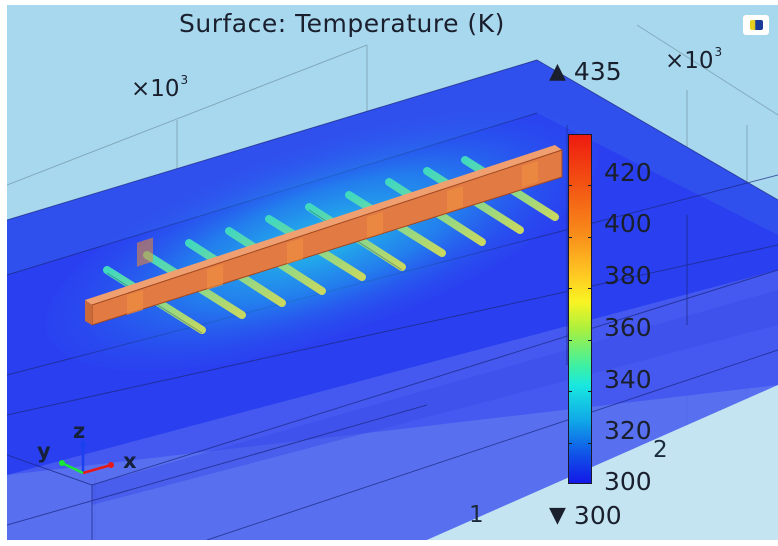 This screenshot has width=778, height=546. What do you see at coordinates (557, 515) in the screenshot?
I see `triangle-down-icon: ▼` at bounding box center [557, 515].